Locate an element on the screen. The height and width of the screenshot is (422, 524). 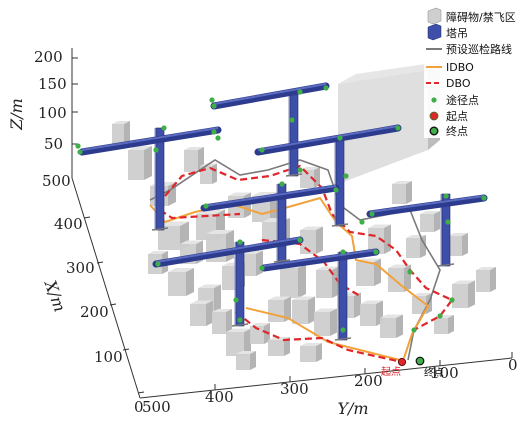
legend-item-idbo: IDBO is located at coordinates (450, 67).